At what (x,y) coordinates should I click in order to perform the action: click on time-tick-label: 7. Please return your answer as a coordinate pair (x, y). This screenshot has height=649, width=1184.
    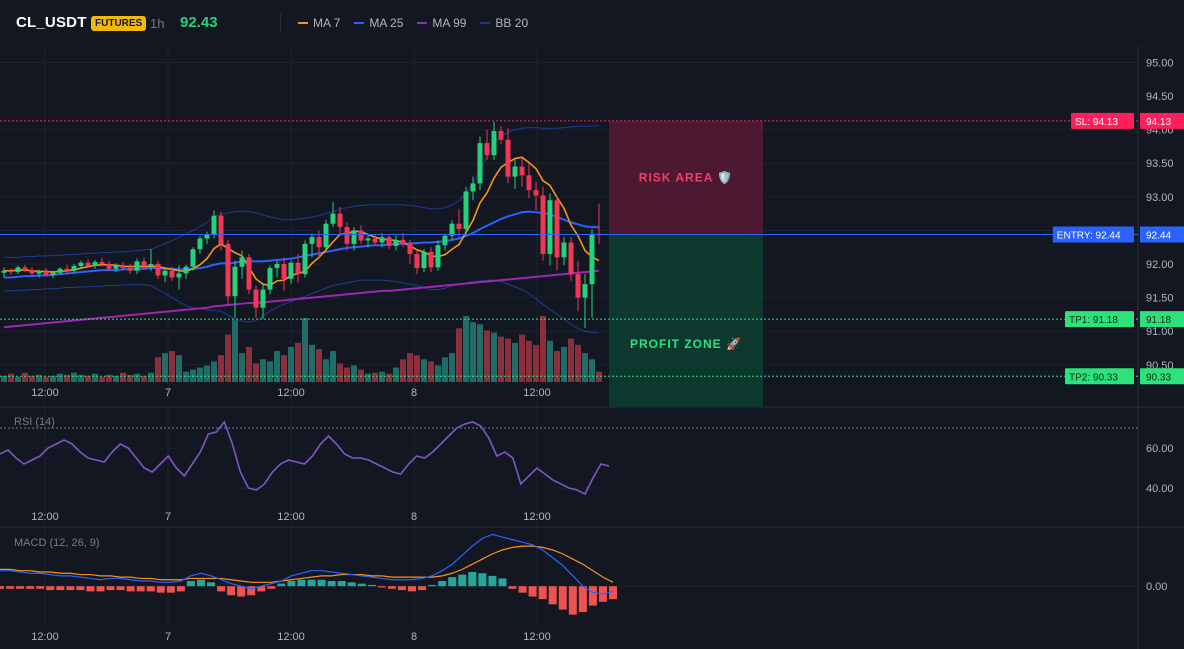
    Looking at the image, I should click on (168, 517).